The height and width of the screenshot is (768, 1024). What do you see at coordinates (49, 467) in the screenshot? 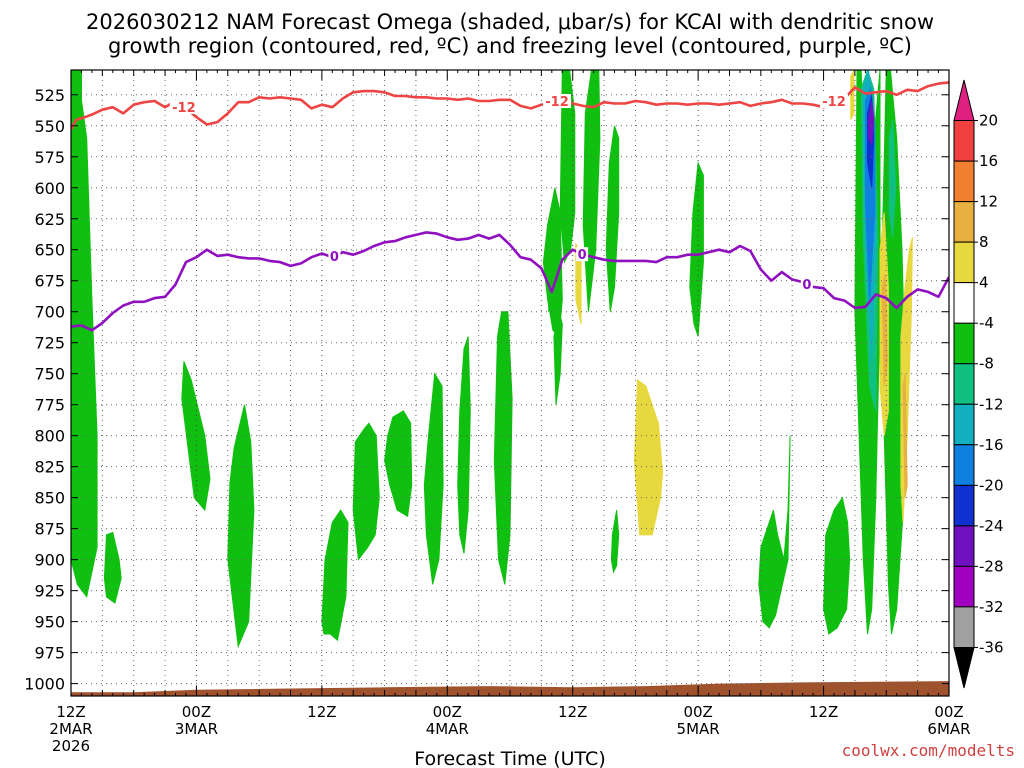
I see `y-tick-label: 825` at bounding box center [49, 467].